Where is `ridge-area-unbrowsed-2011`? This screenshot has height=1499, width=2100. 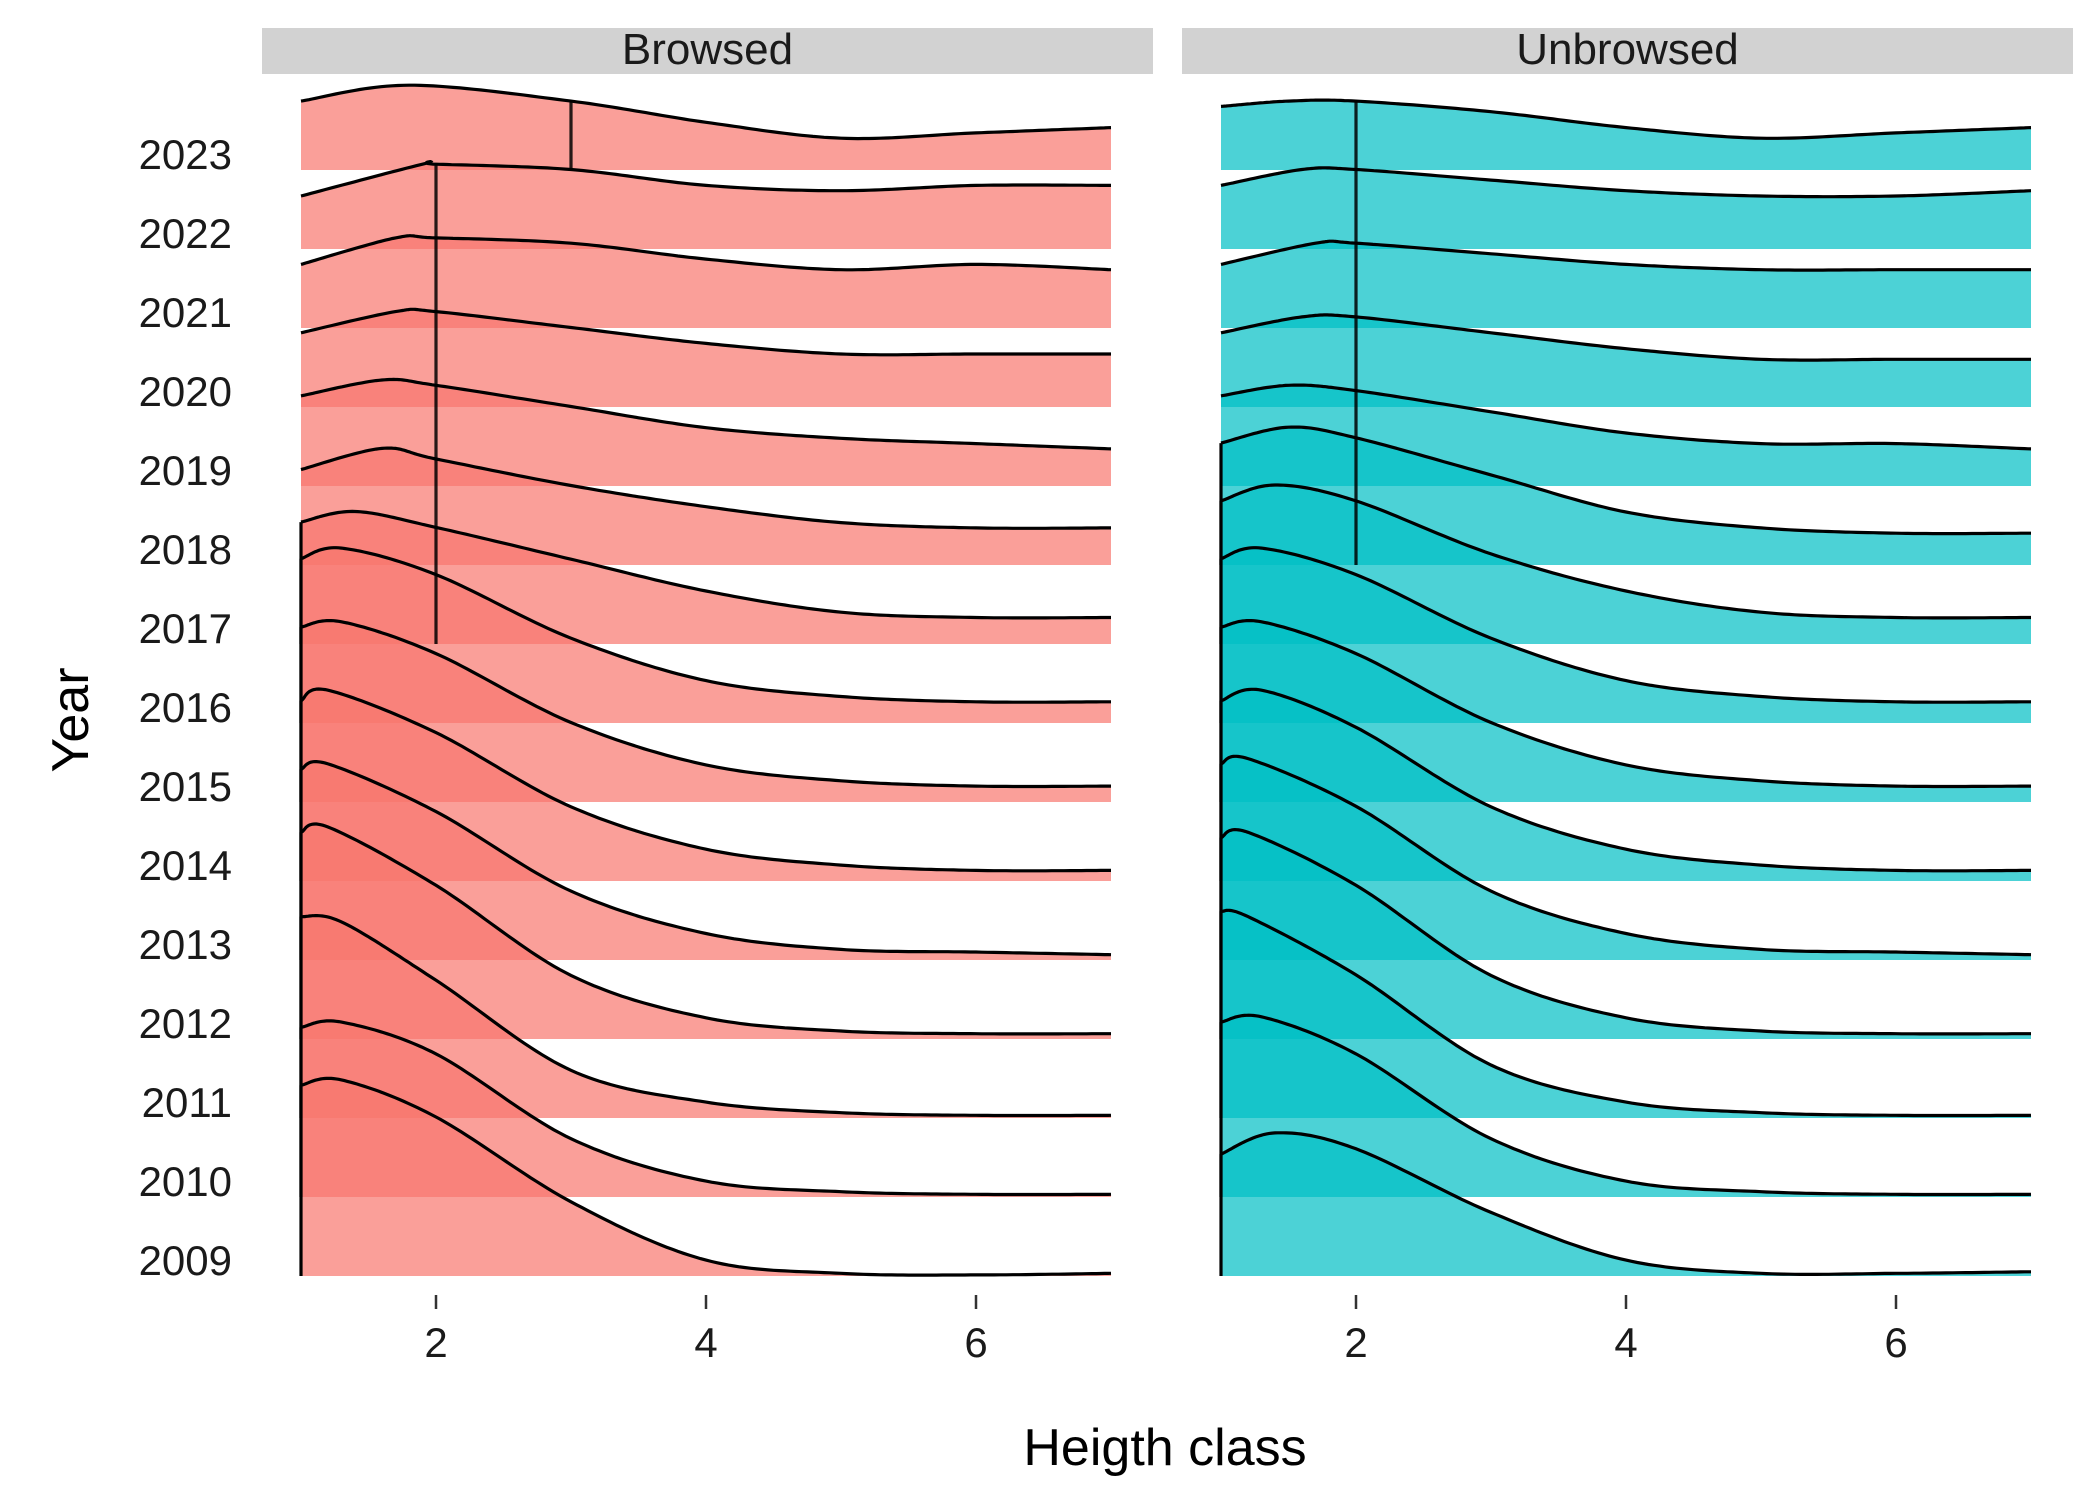 ridge-area-unbrowsed-2011 is located at coordinates (1626, 1014).